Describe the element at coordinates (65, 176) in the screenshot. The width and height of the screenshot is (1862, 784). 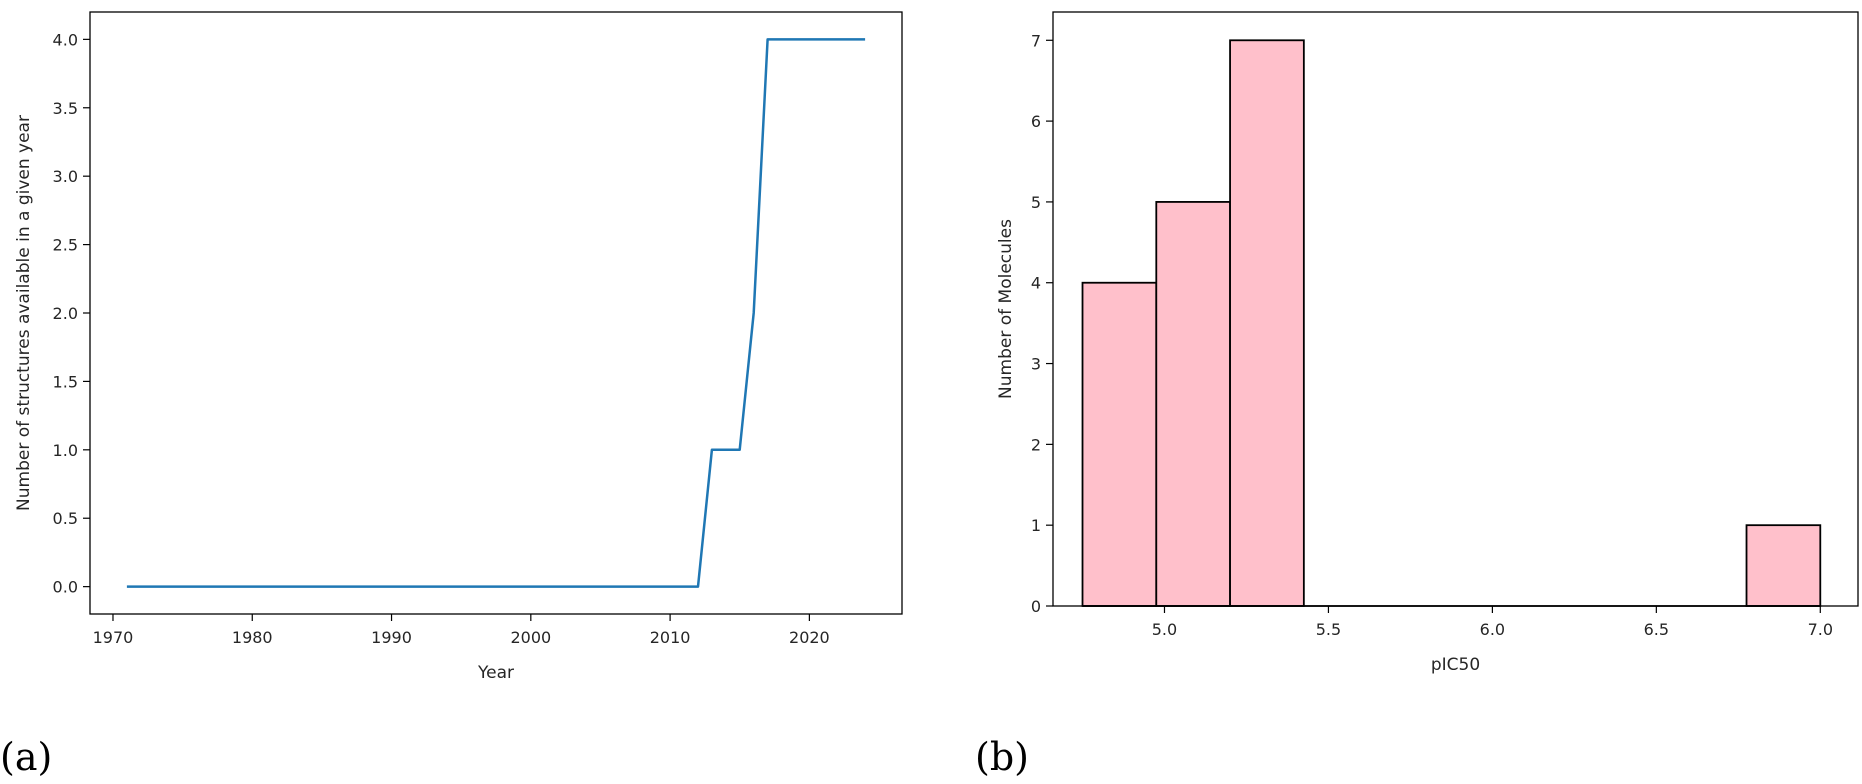
I see `chart-a-y-tick-label: 3.0` at that location.